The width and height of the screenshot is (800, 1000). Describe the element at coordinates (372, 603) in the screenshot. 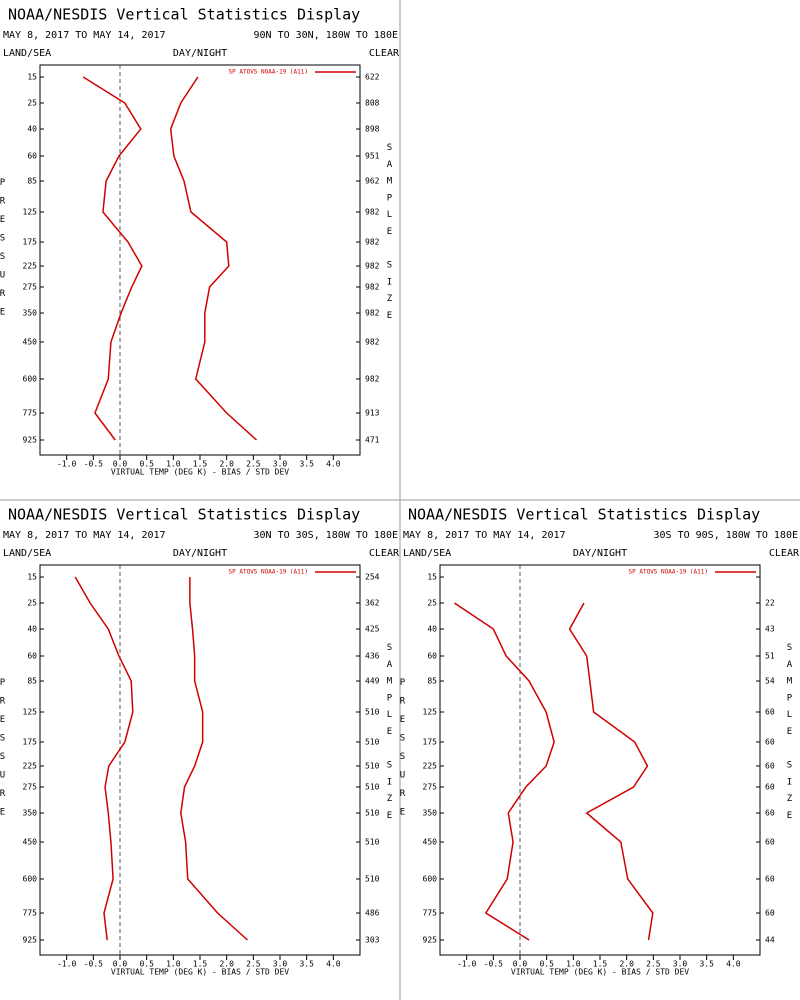

I see `sample-size: 362` at that location.